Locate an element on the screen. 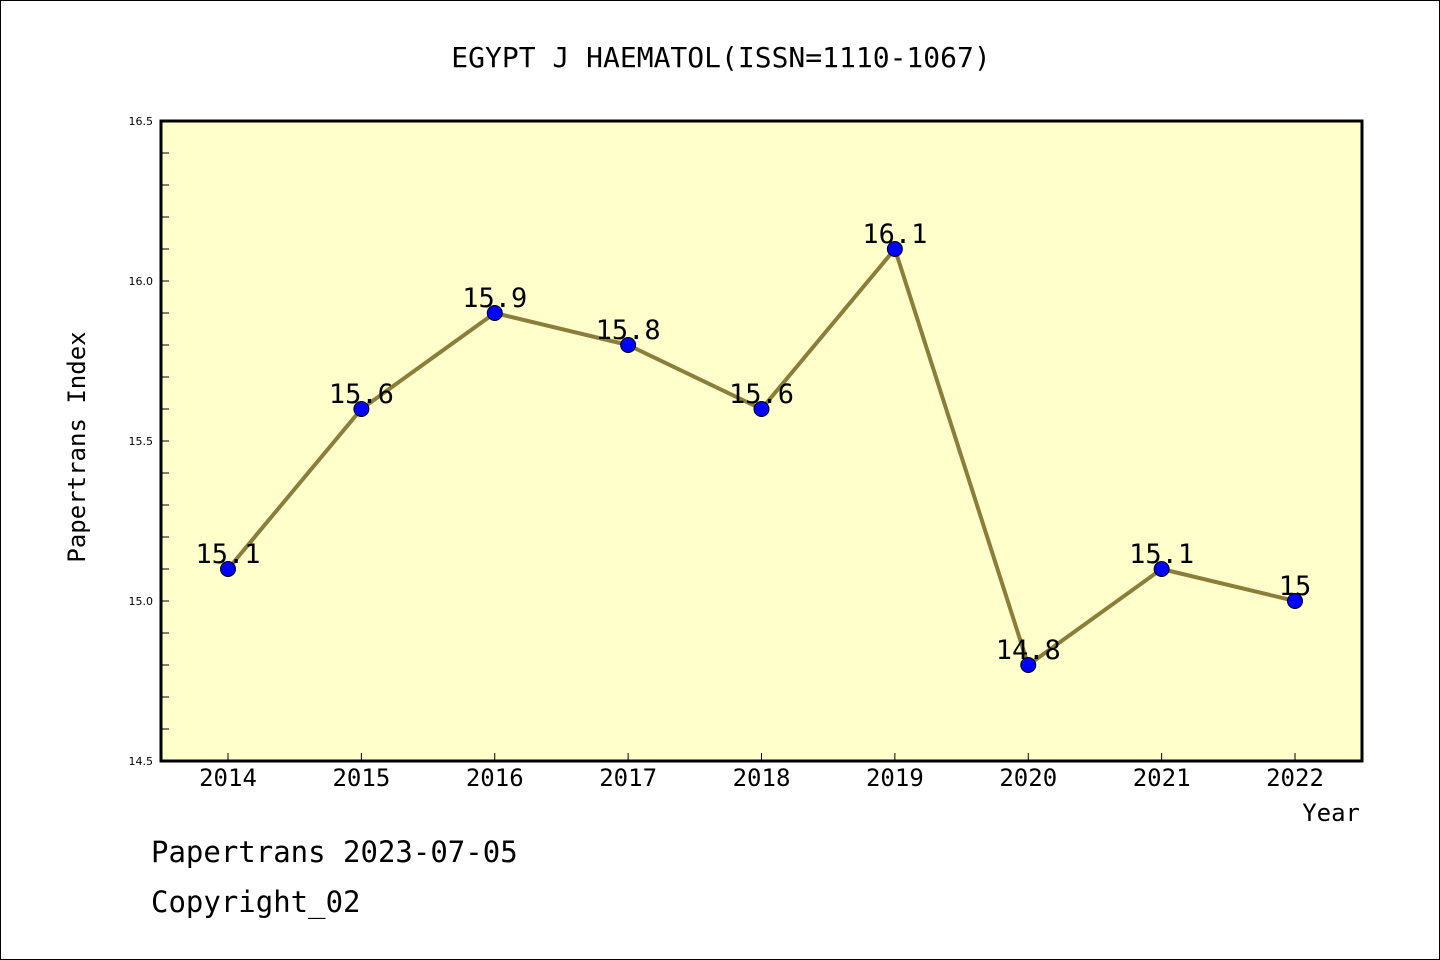 This screenshot has width=1440, height=960. x-tick-label: 2020 is located at coordinates (1028, 778).